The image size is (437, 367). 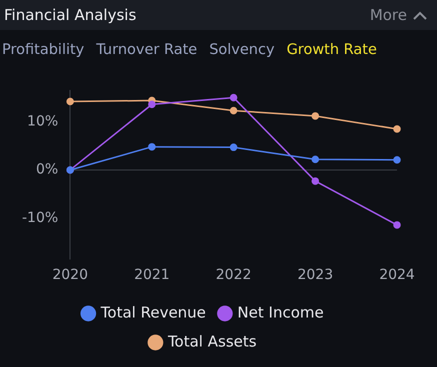 What do you see at coordinates (147, 50) in the screenshot?
I see `text: Turnover Rate` at bounding box center [147, 50].